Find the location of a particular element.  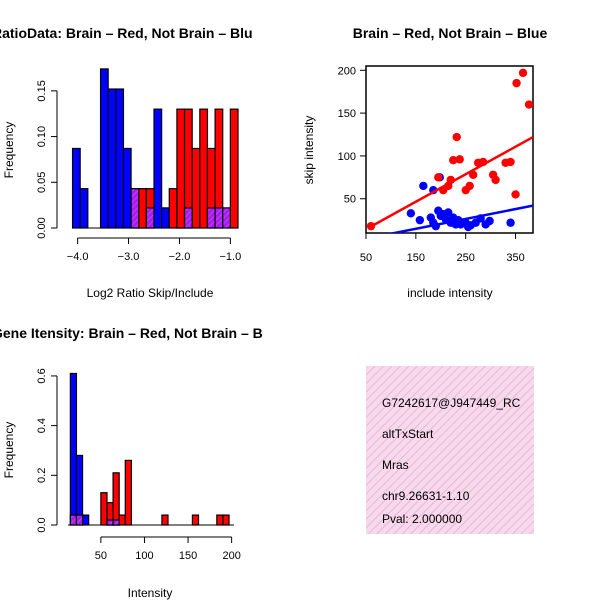

scatter-frame is located at coordinates (449, 149).